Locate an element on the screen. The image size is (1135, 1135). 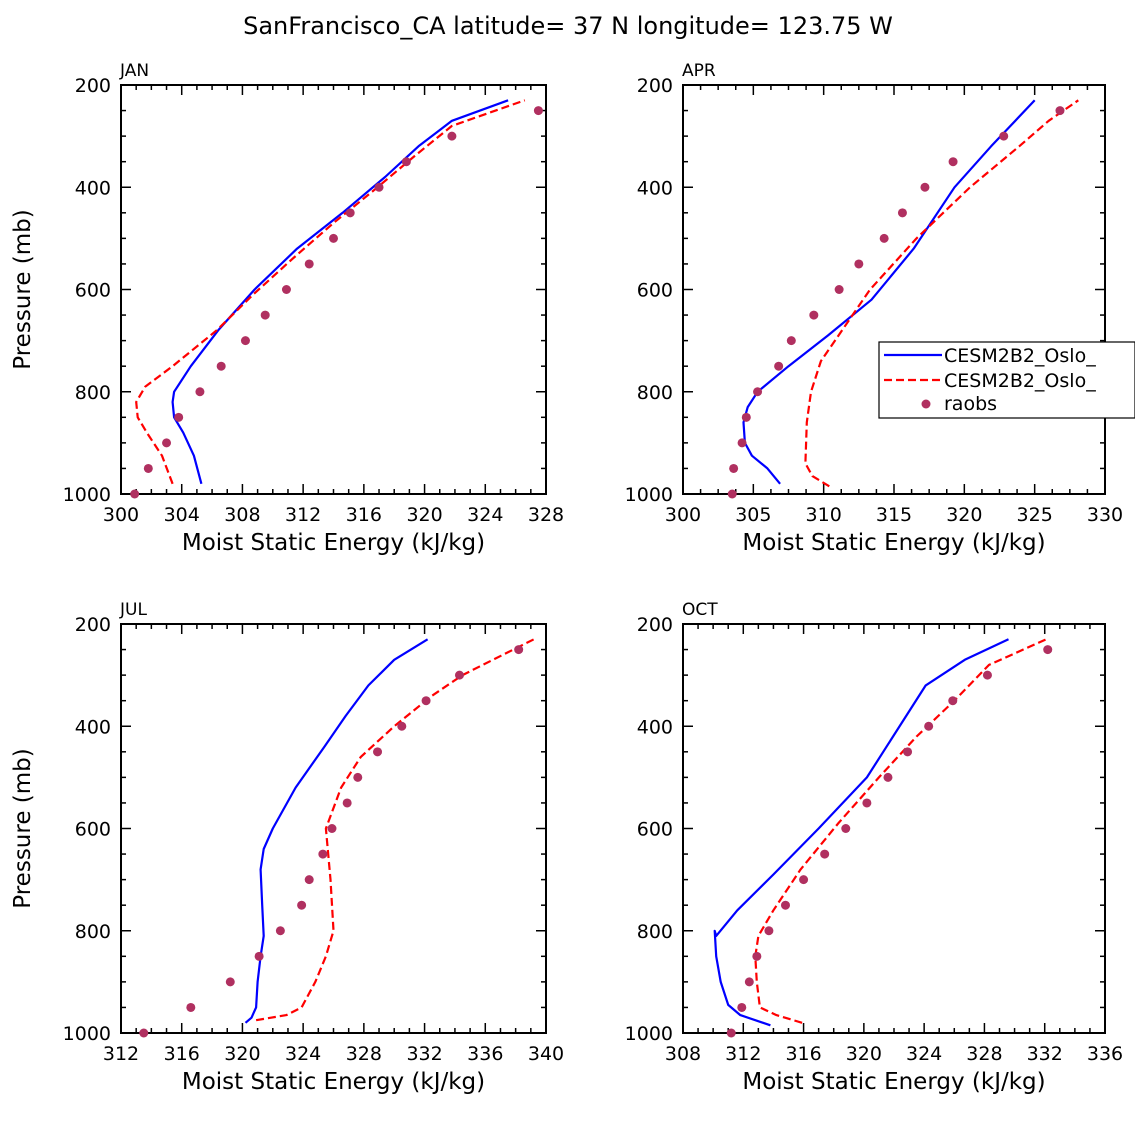
x-tick-label: 315 is located at coordinates (894, 515).